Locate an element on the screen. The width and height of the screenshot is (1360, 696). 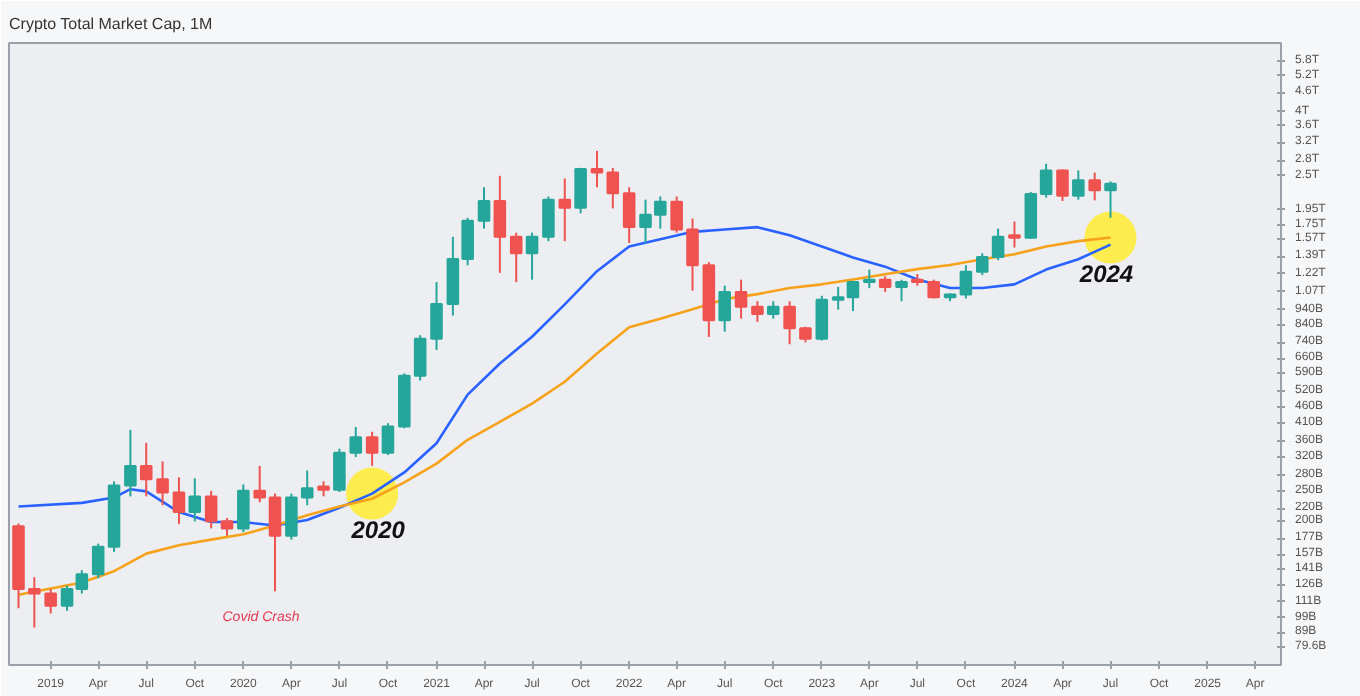
chart-title: Crypto Total Market Cap, 1M is located at coordinates (111, 24).